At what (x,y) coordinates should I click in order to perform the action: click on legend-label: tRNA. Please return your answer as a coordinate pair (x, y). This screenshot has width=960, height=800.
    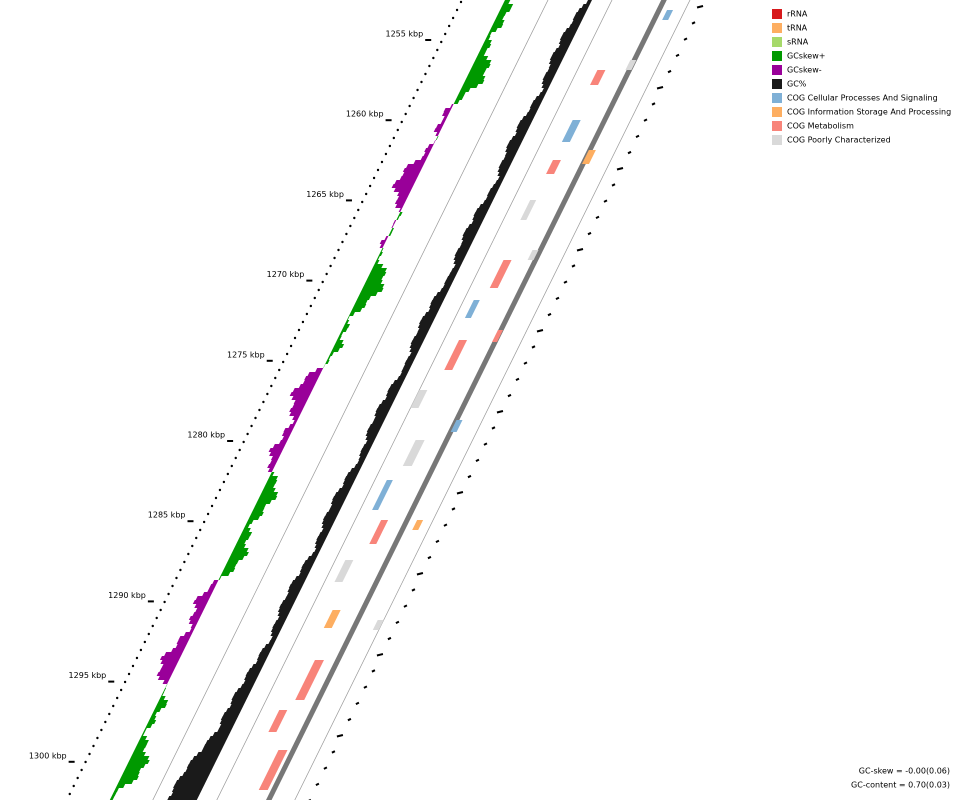
    Looking at the image, I should click on (797, 28).